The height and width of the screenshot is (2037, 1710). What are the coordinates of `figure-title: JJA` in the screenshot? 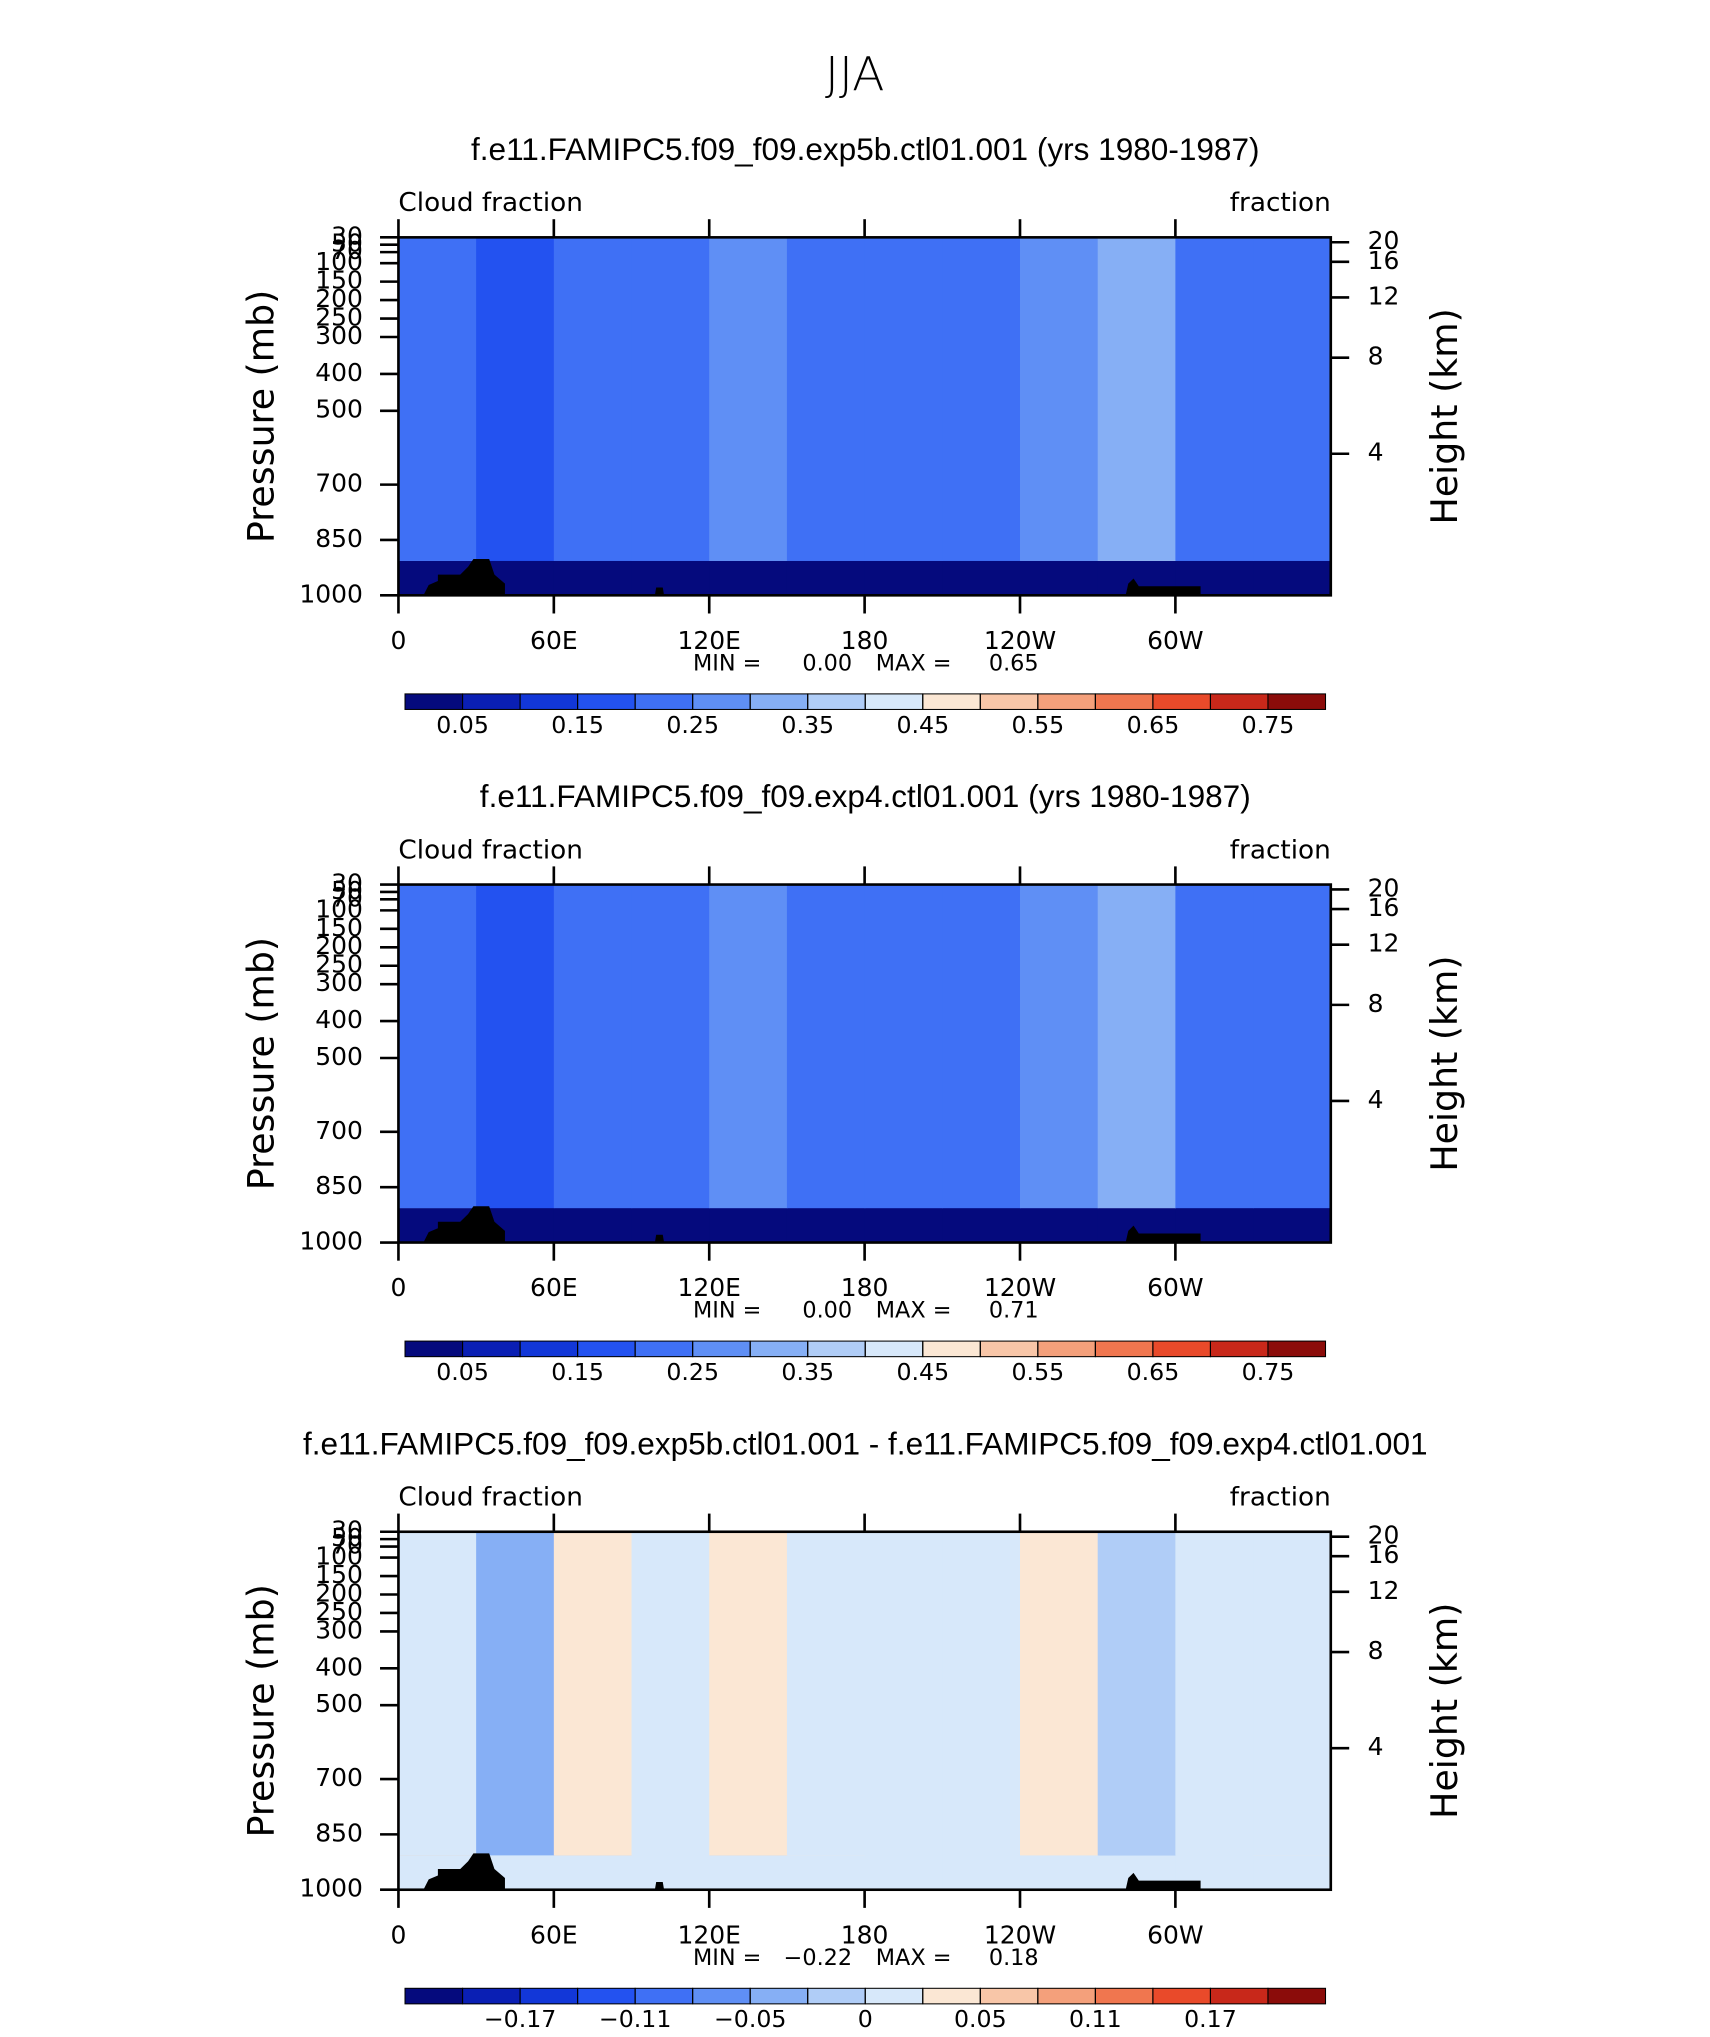 It's located at (854, 75).